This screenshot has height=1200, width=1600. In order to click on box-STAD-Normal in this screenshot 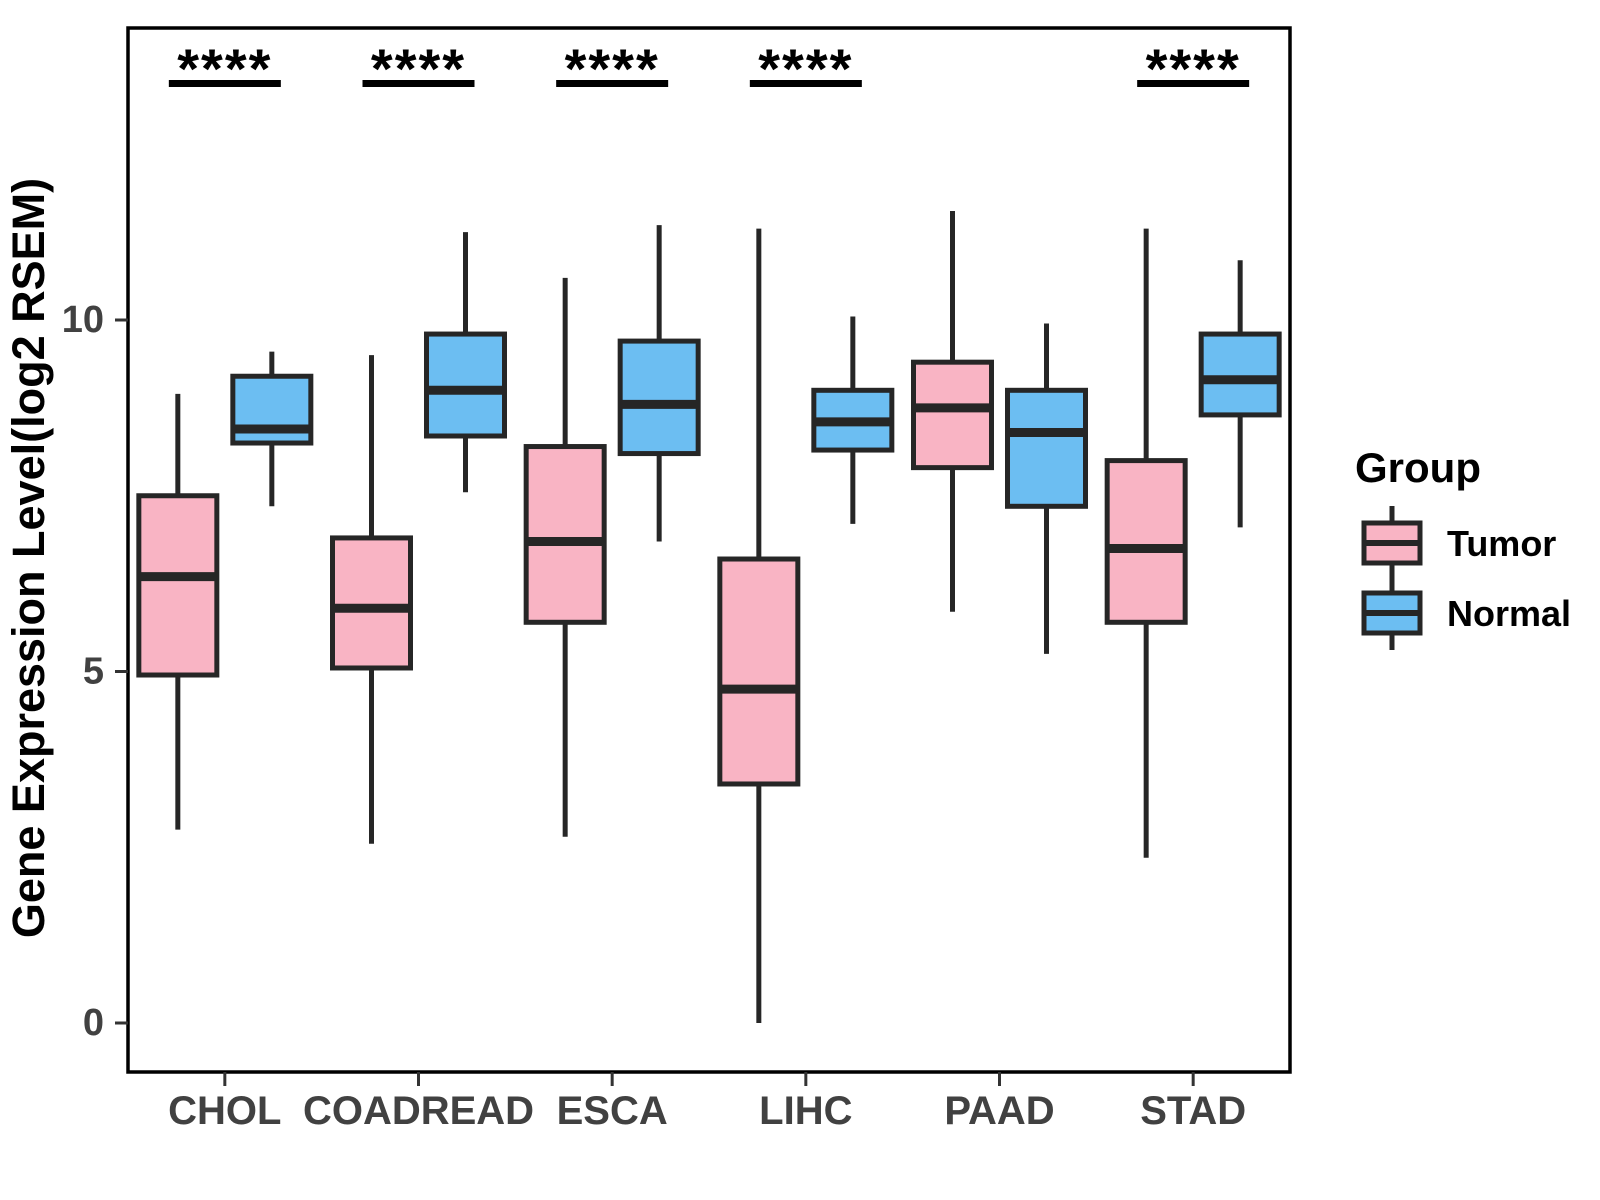, I will do `click(1240, 394)`.